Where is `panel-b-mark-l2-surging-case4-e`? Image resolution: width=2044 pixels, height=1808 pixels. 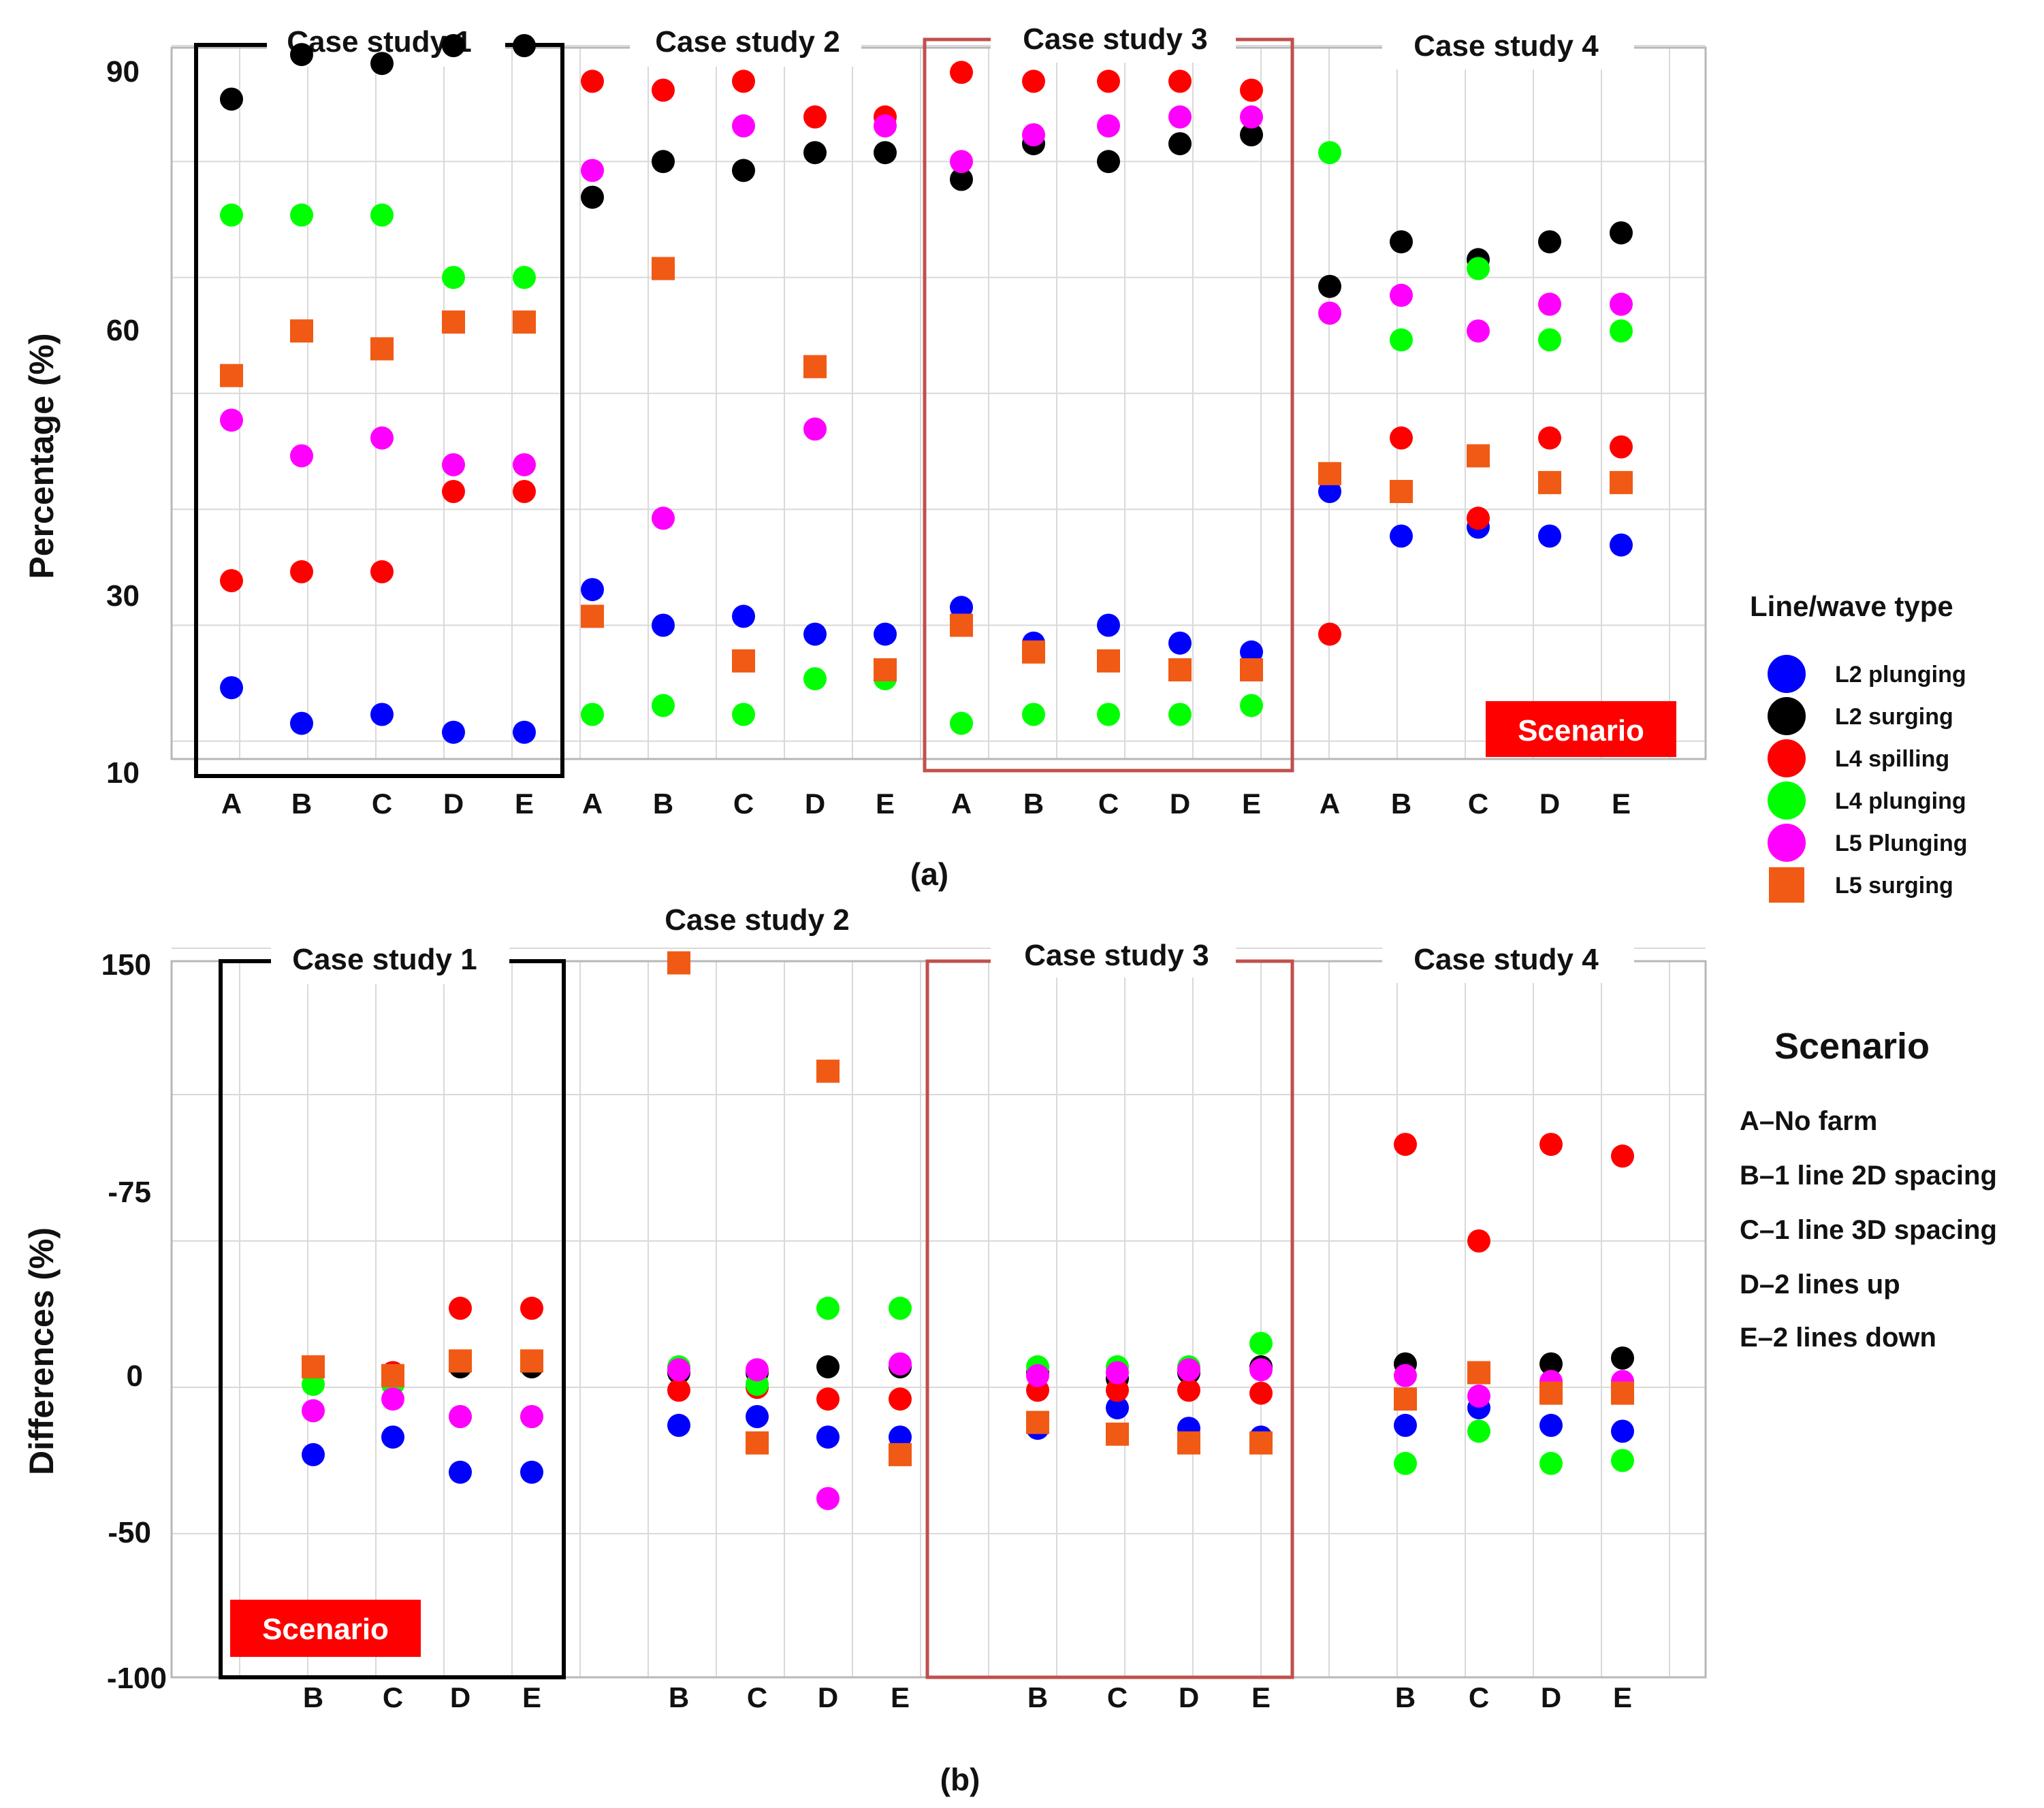 panel-b-mark-l2-surging-case4-e is located at coordinates (1622, 1358).